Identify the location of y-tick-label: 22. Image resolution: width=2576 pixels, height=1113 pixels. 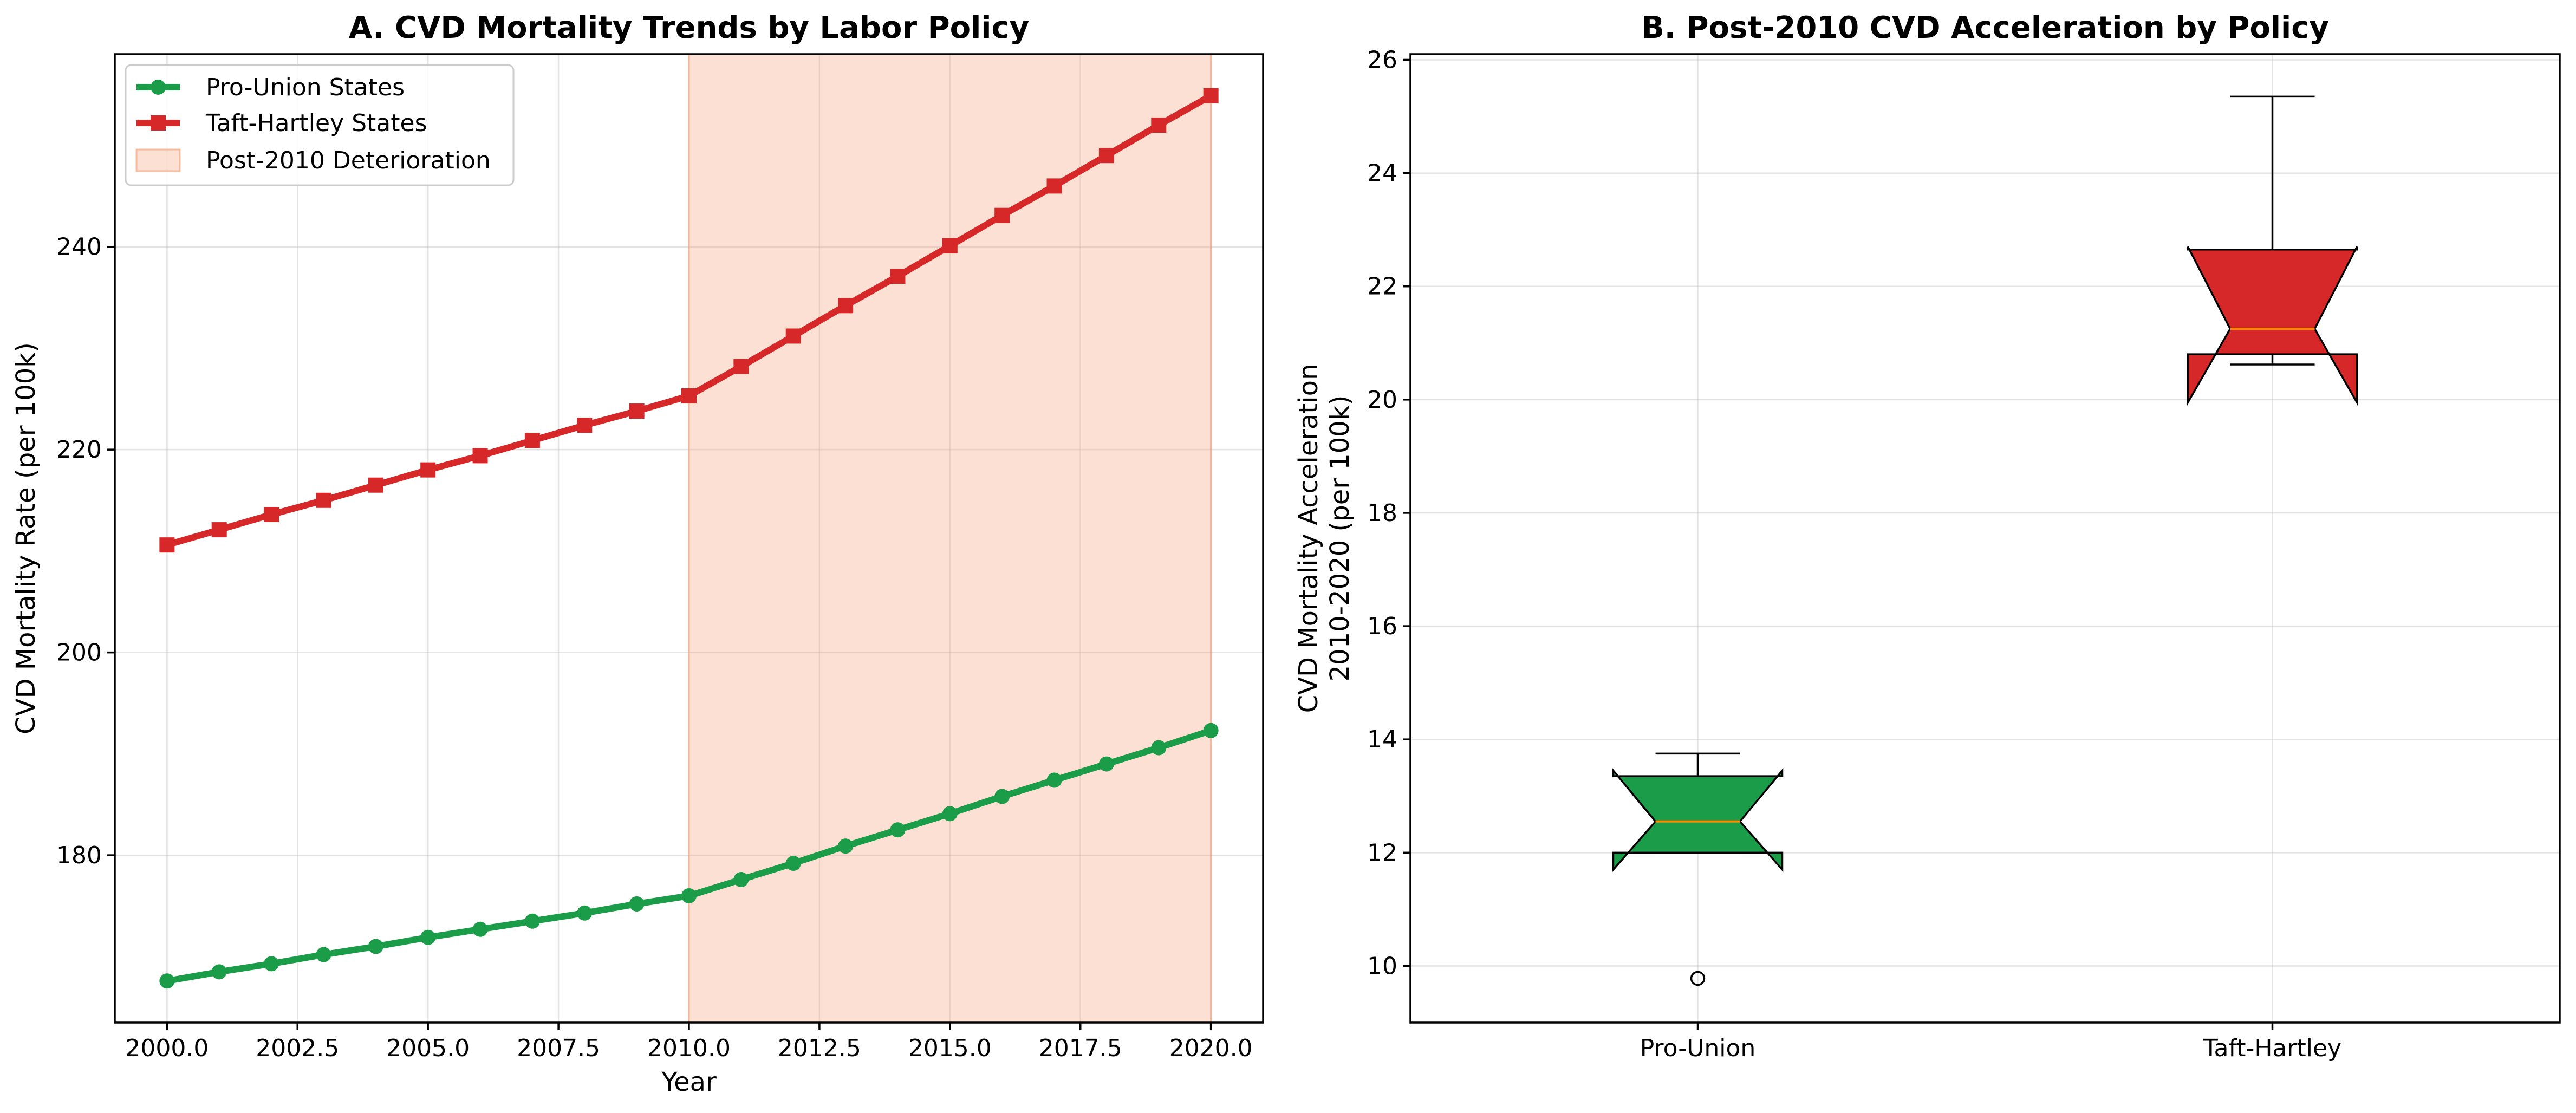
(1382, 287).